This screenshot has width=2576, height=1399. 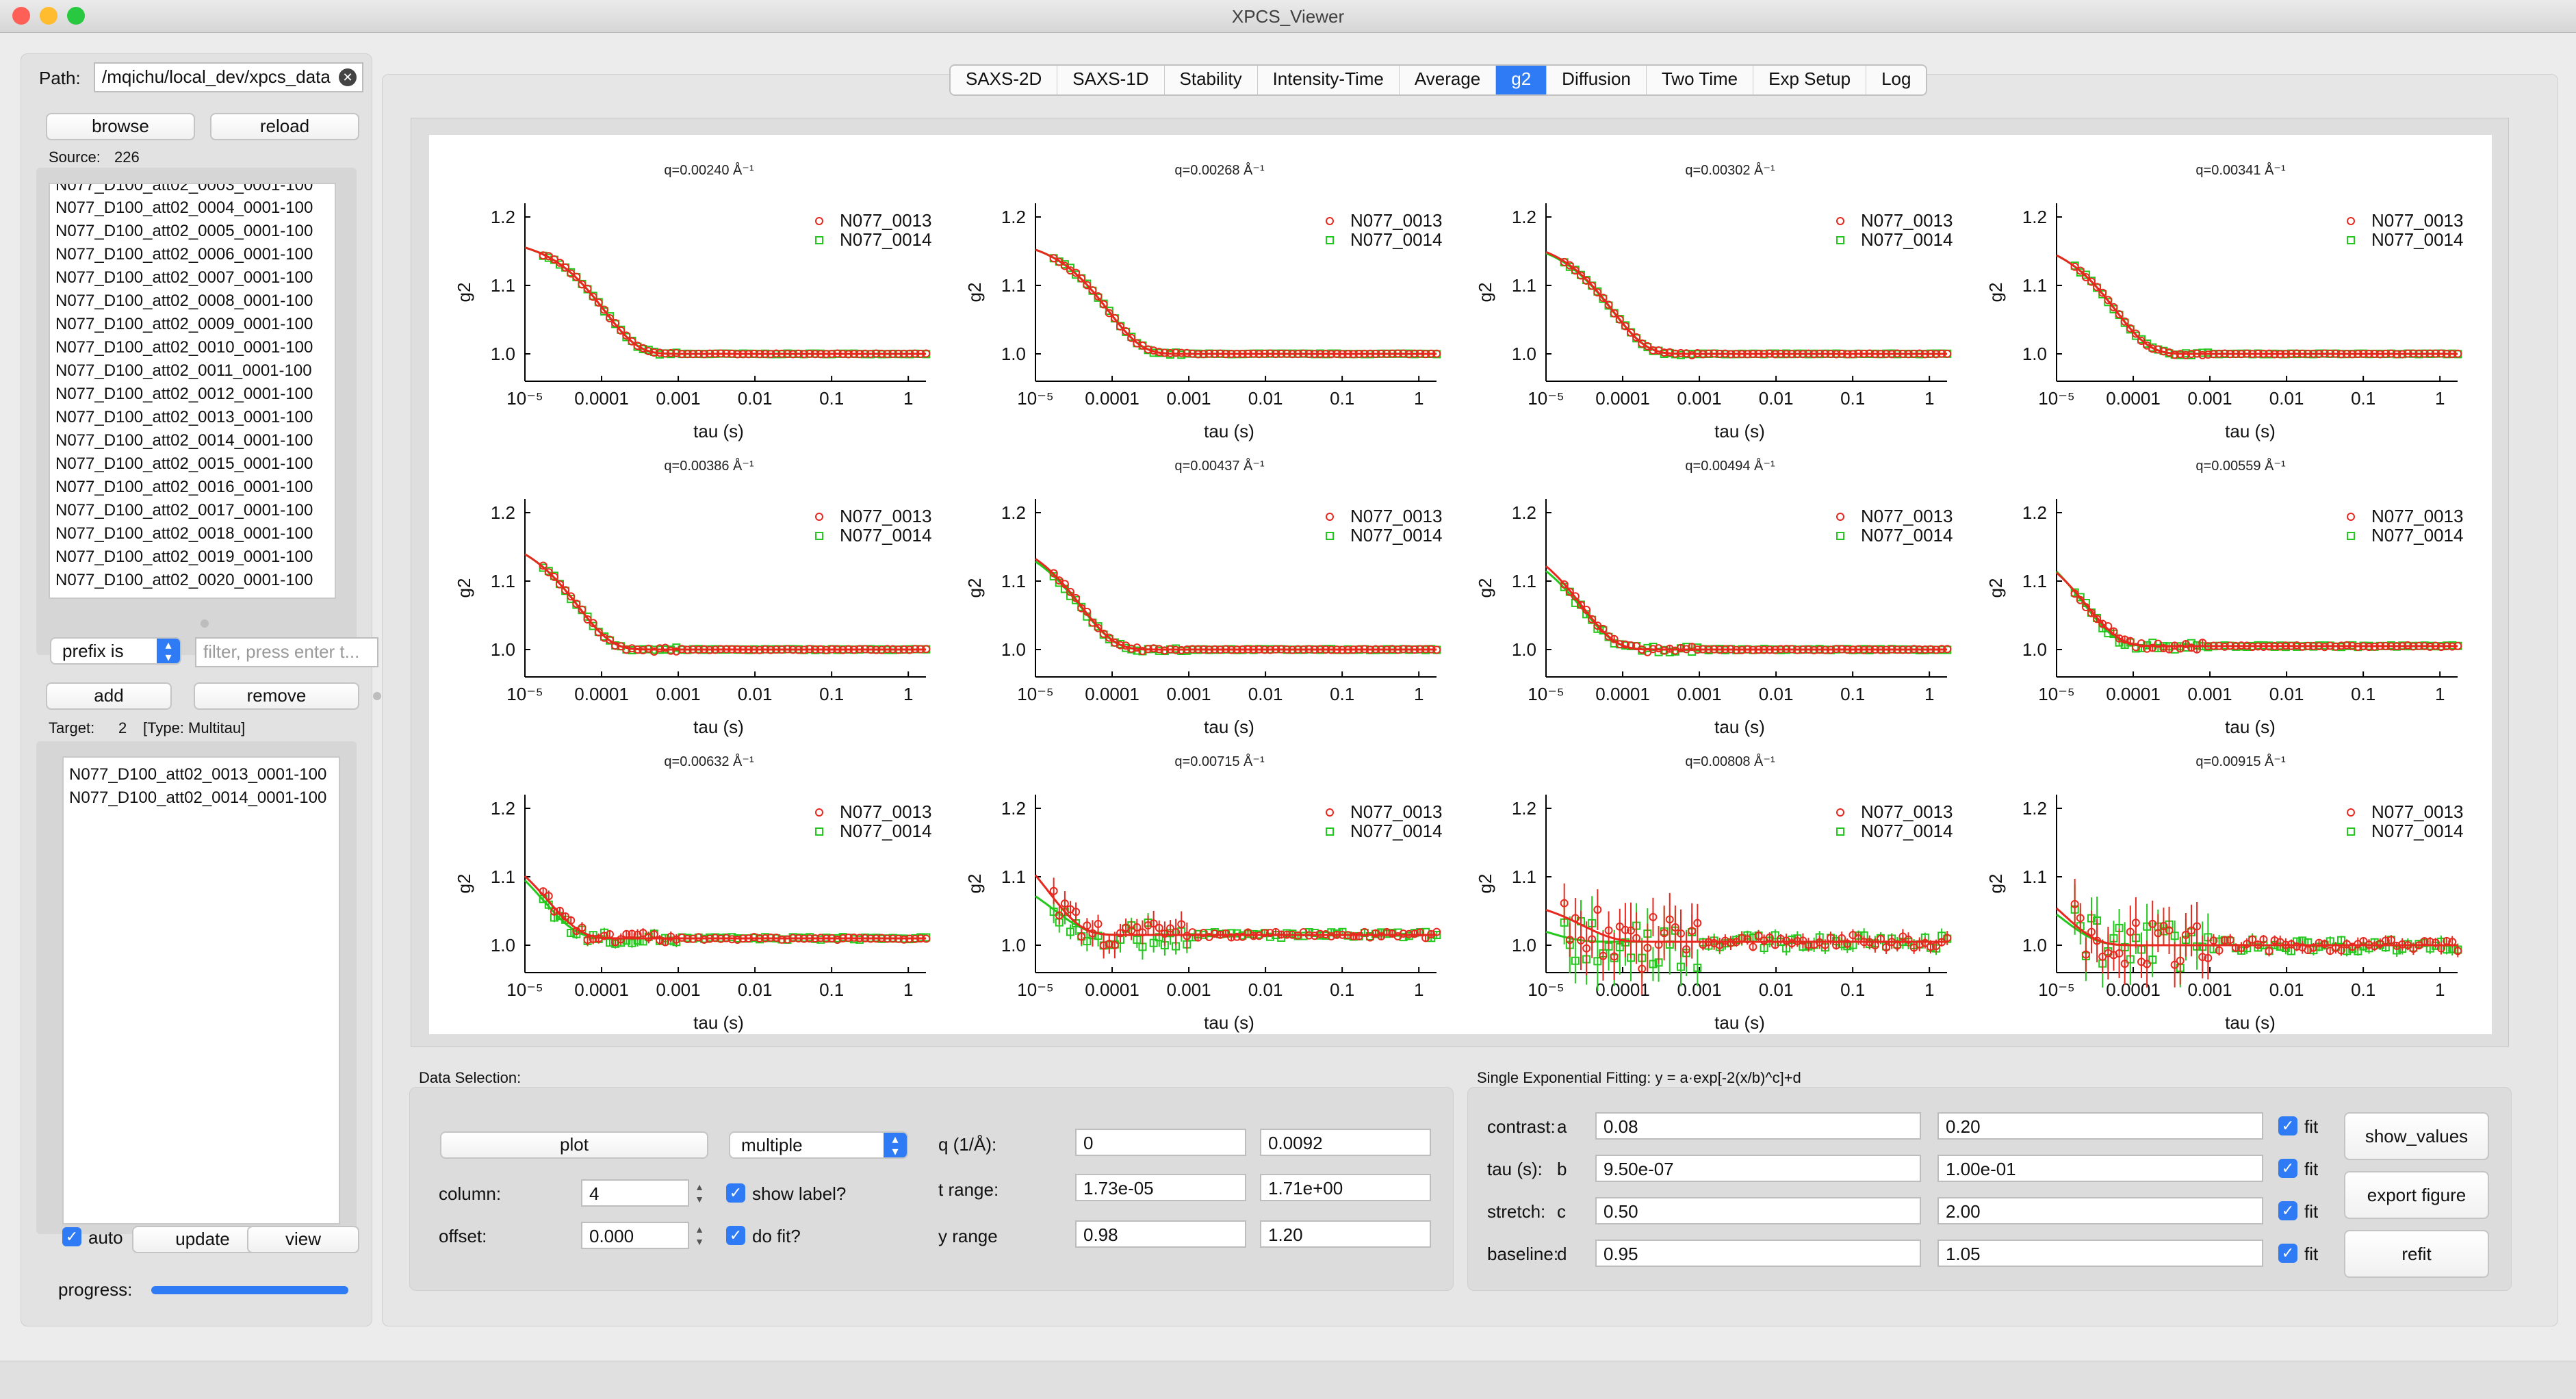 I want to click on x-tick-label: 0.1, so click(x=1342, y=989).